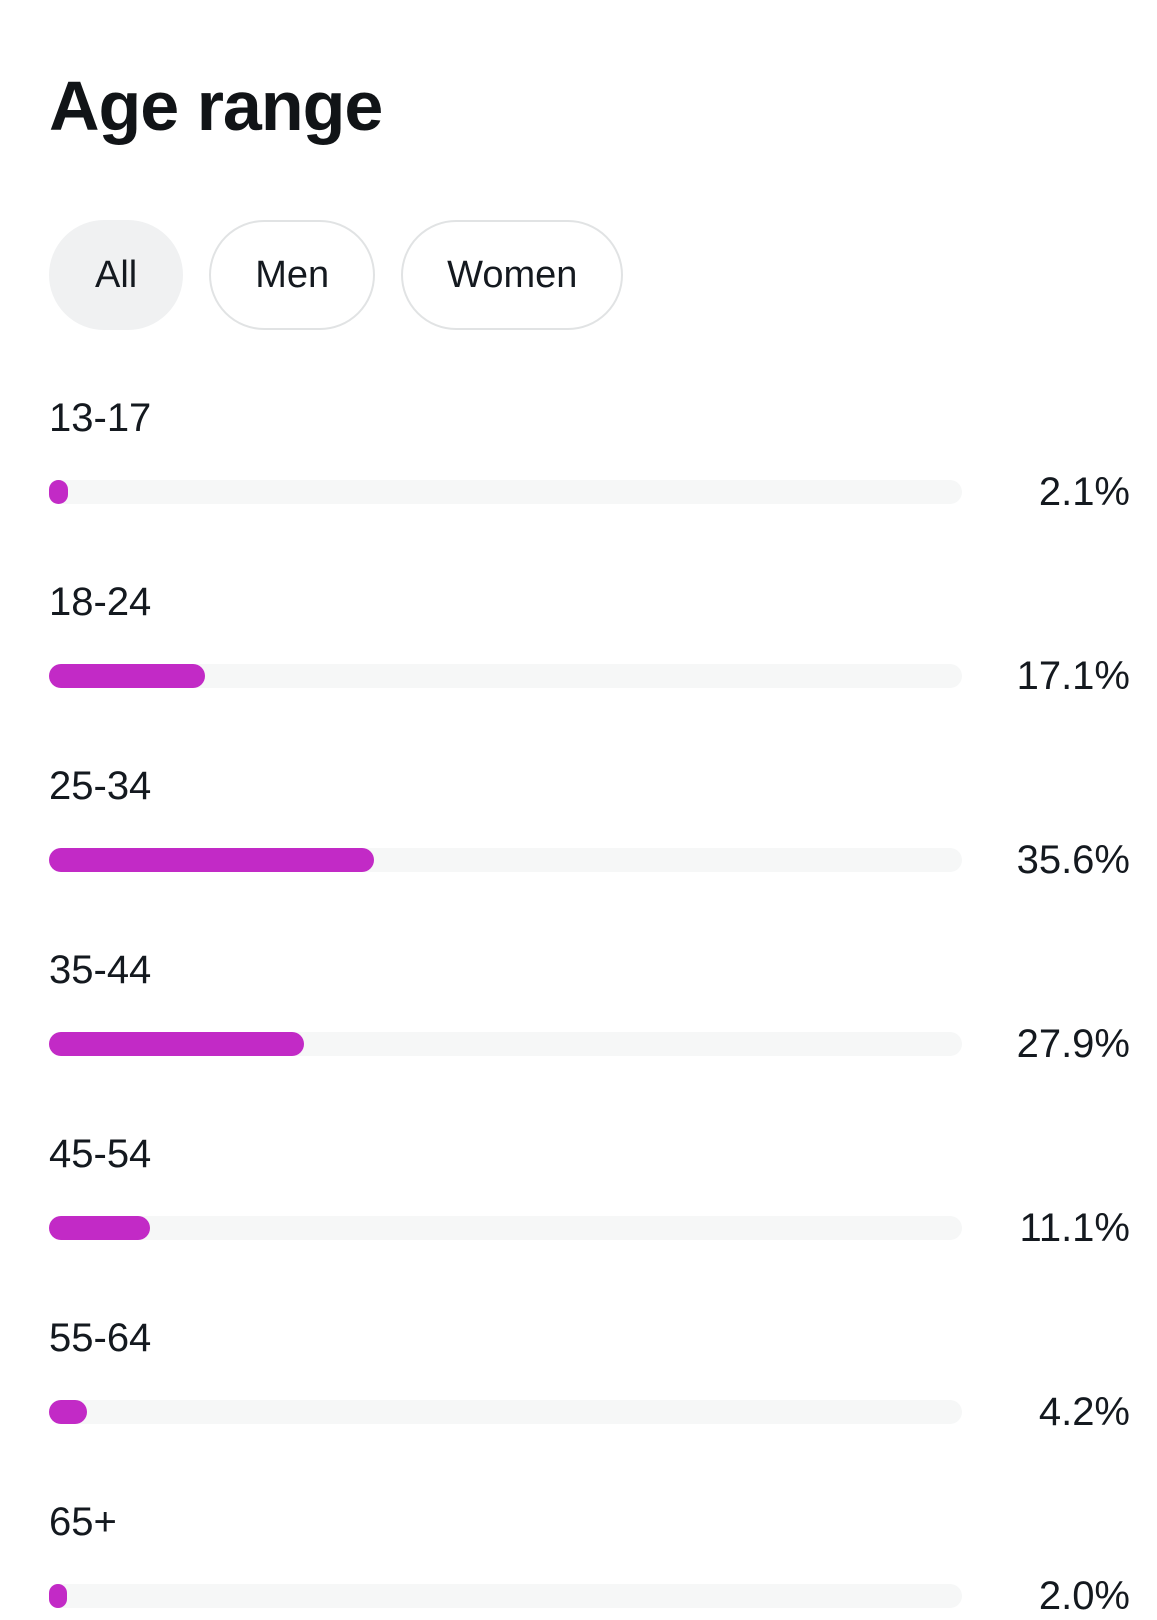  Describe the element at coordinates (100, 970) in the screenshot. I see `age-row-label: 35-44` at that location.